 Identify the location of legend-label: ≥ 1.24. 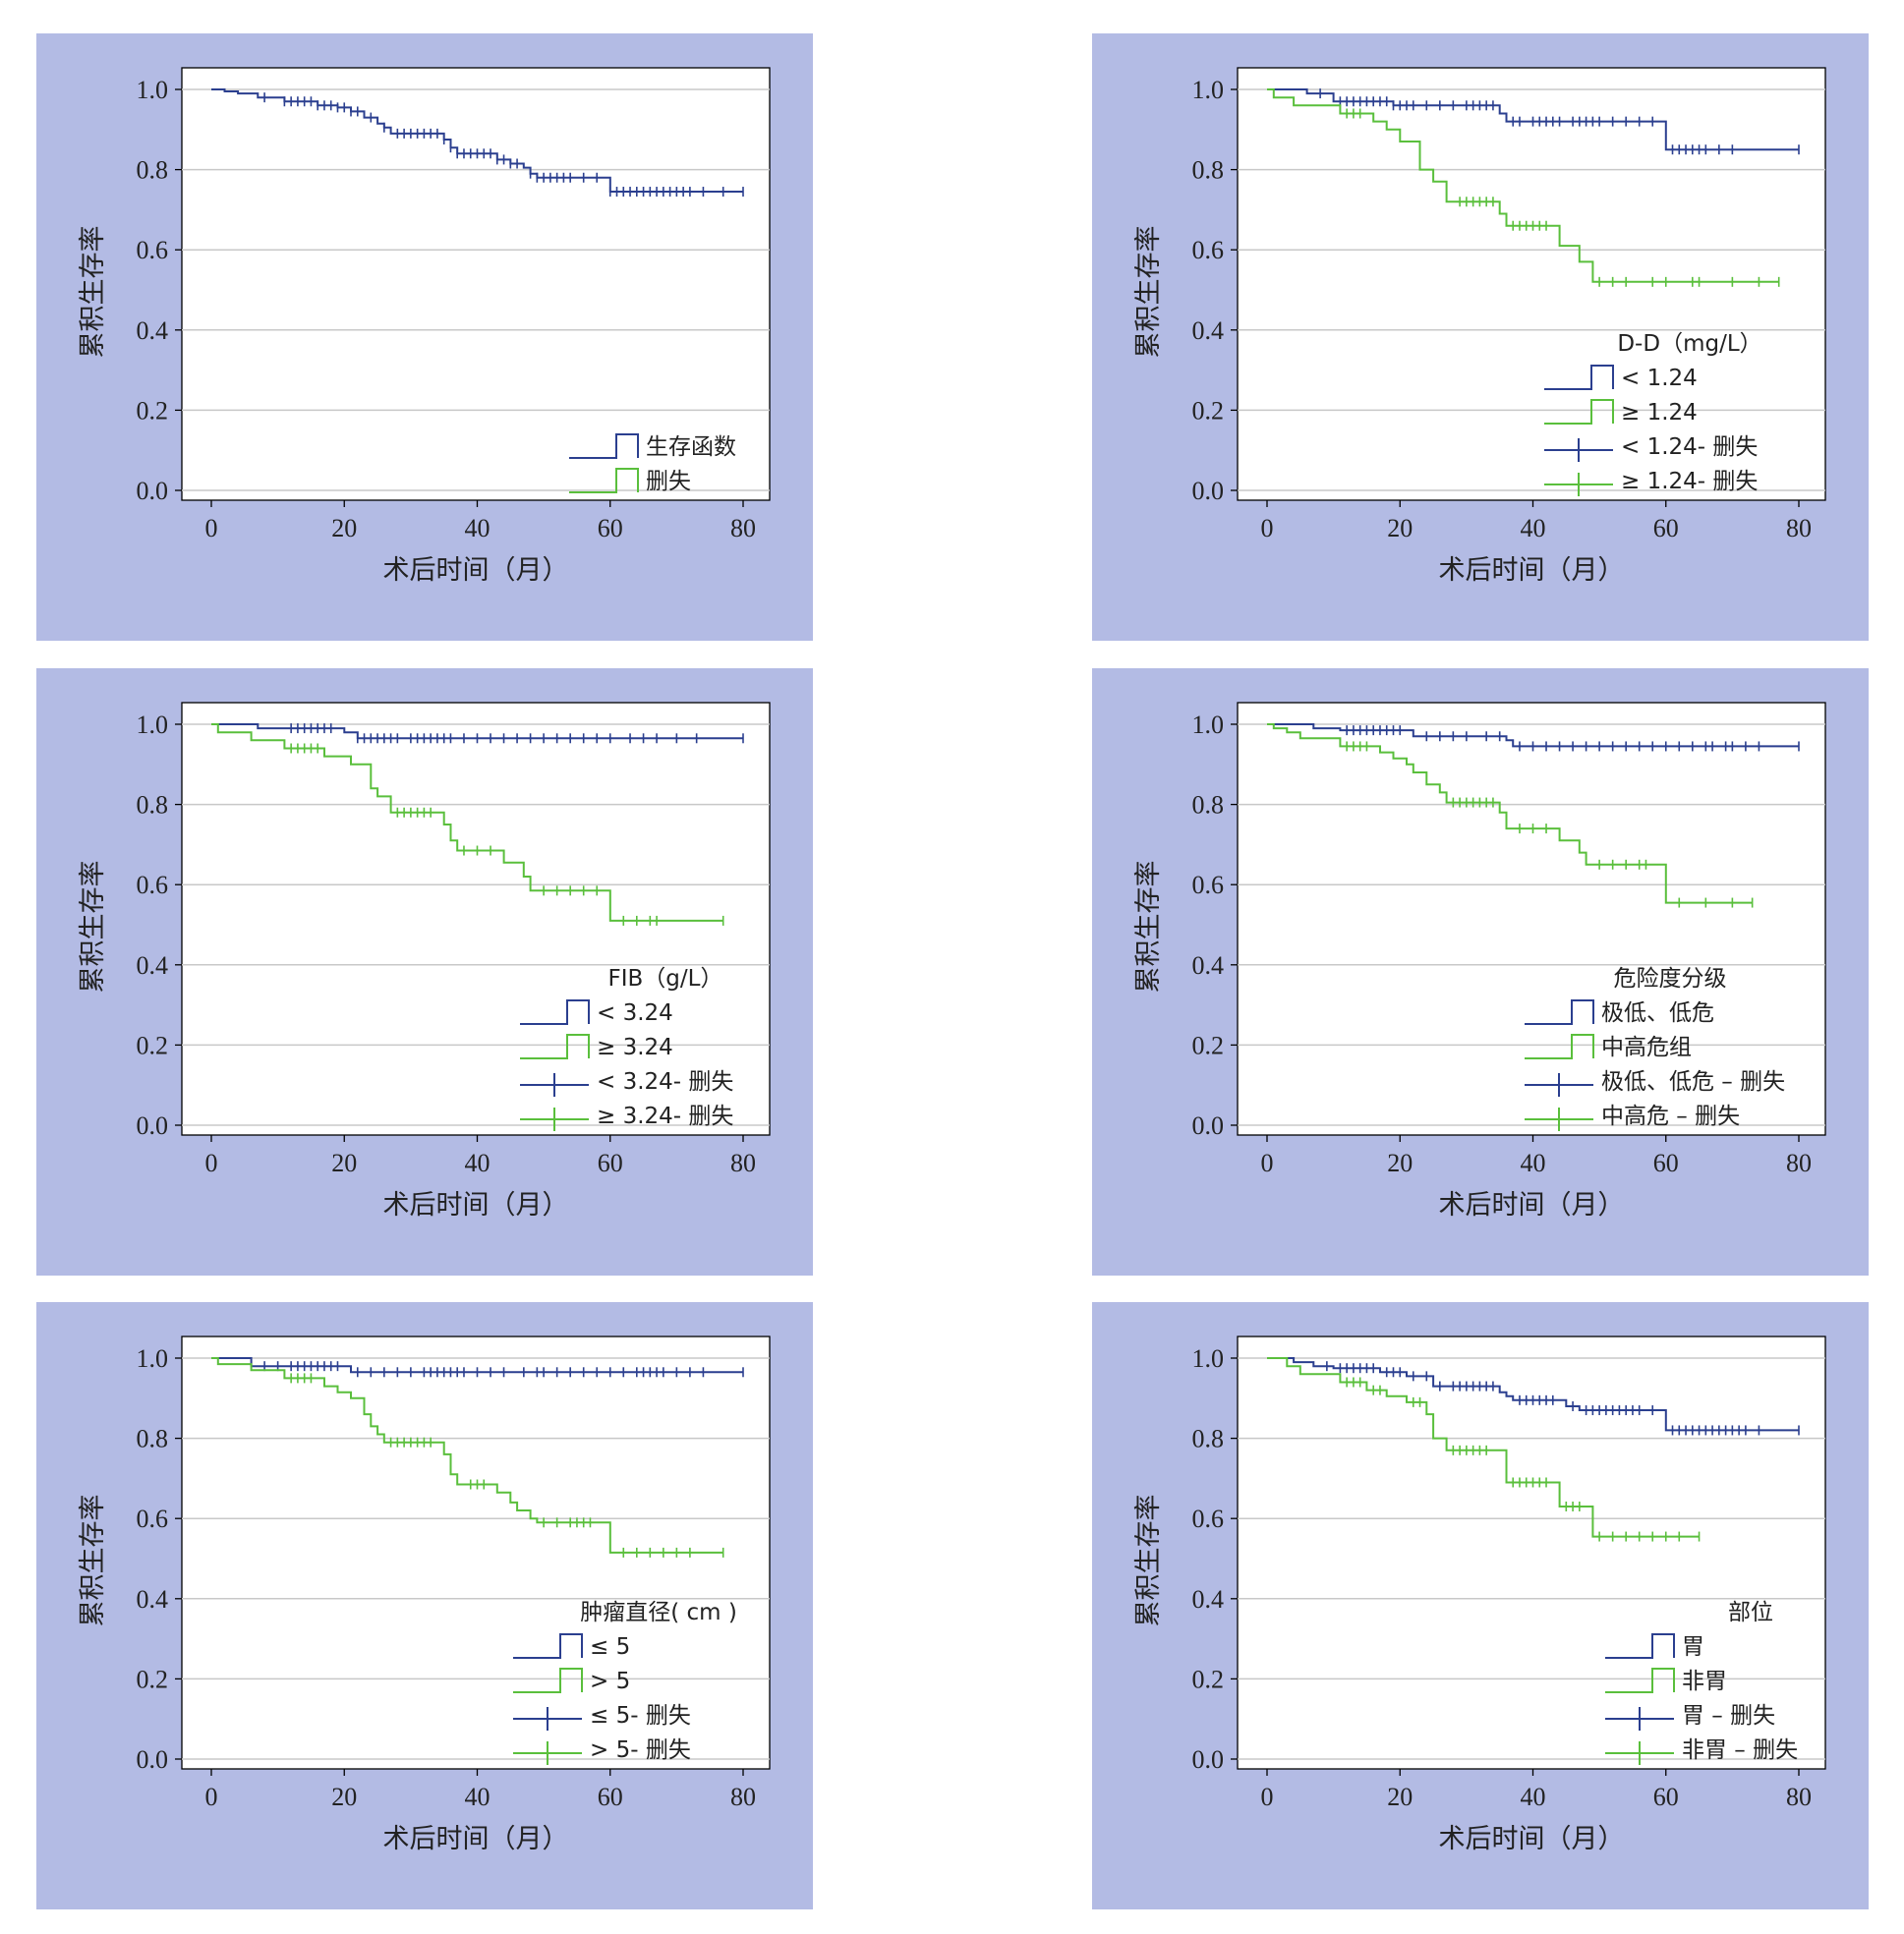
(1659, 413).